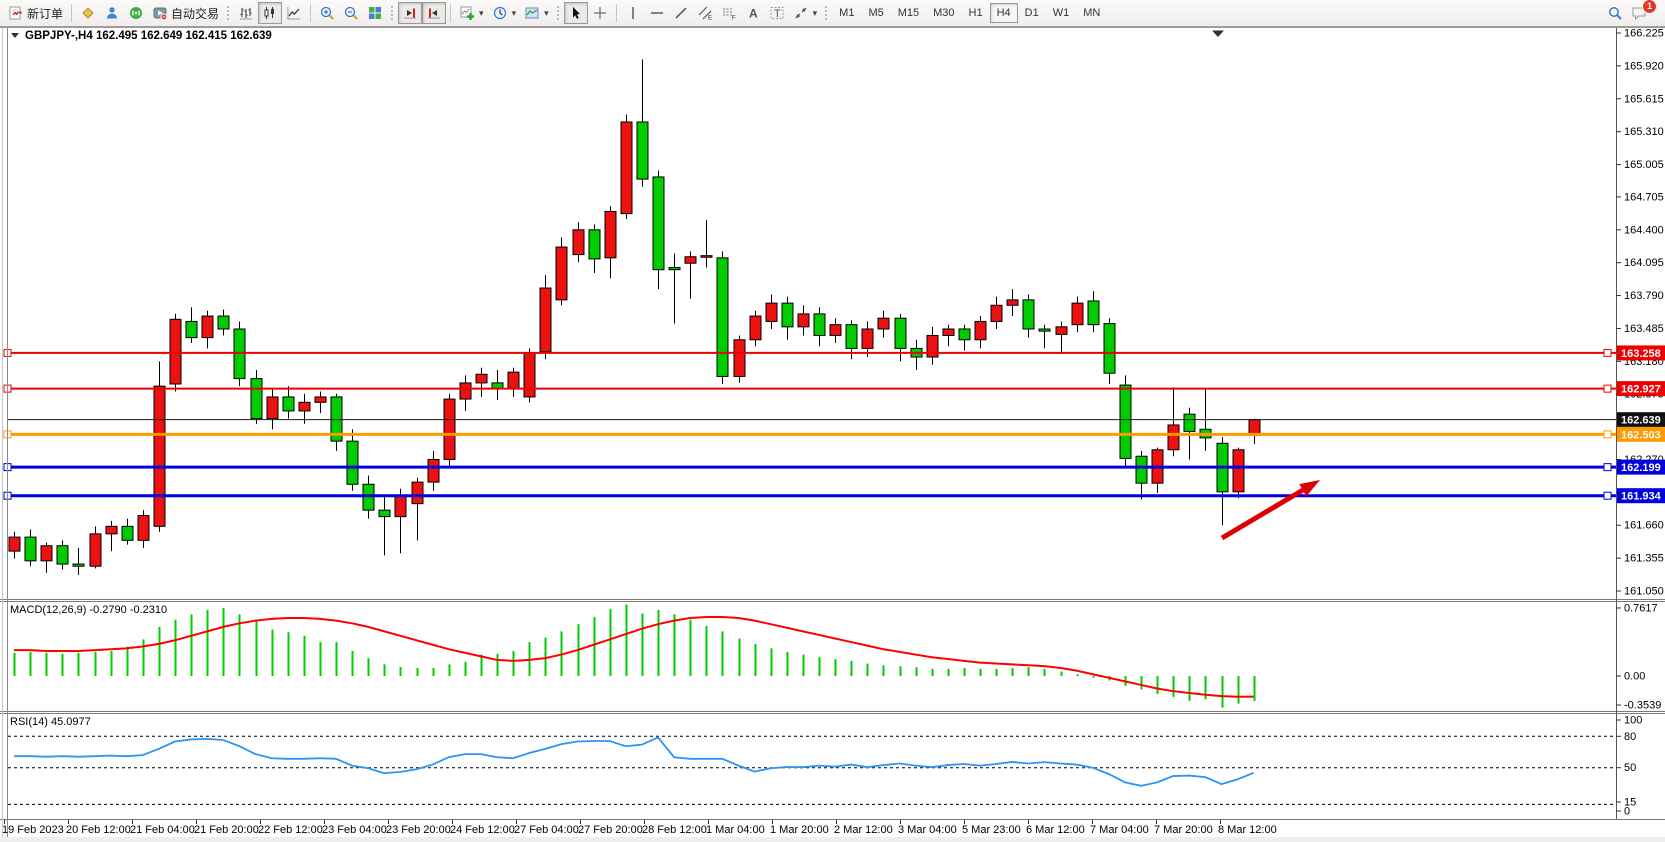 The width and height of the screenshot is (1665, 842). I want to click on cursor-tool-button, so click(575, 13).